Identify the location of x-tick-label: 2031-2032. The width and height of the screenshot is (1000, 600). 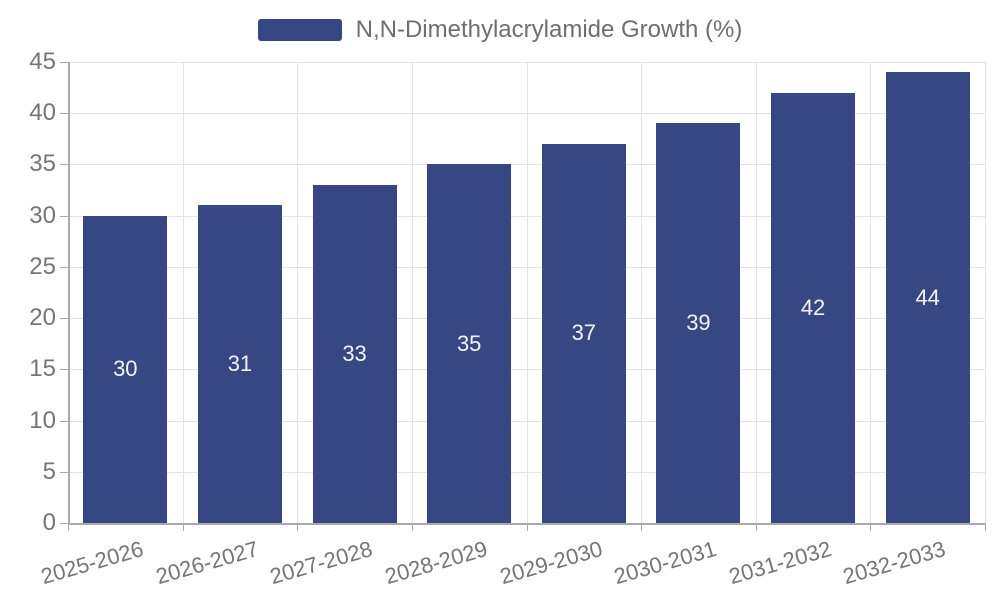
(779, 563).